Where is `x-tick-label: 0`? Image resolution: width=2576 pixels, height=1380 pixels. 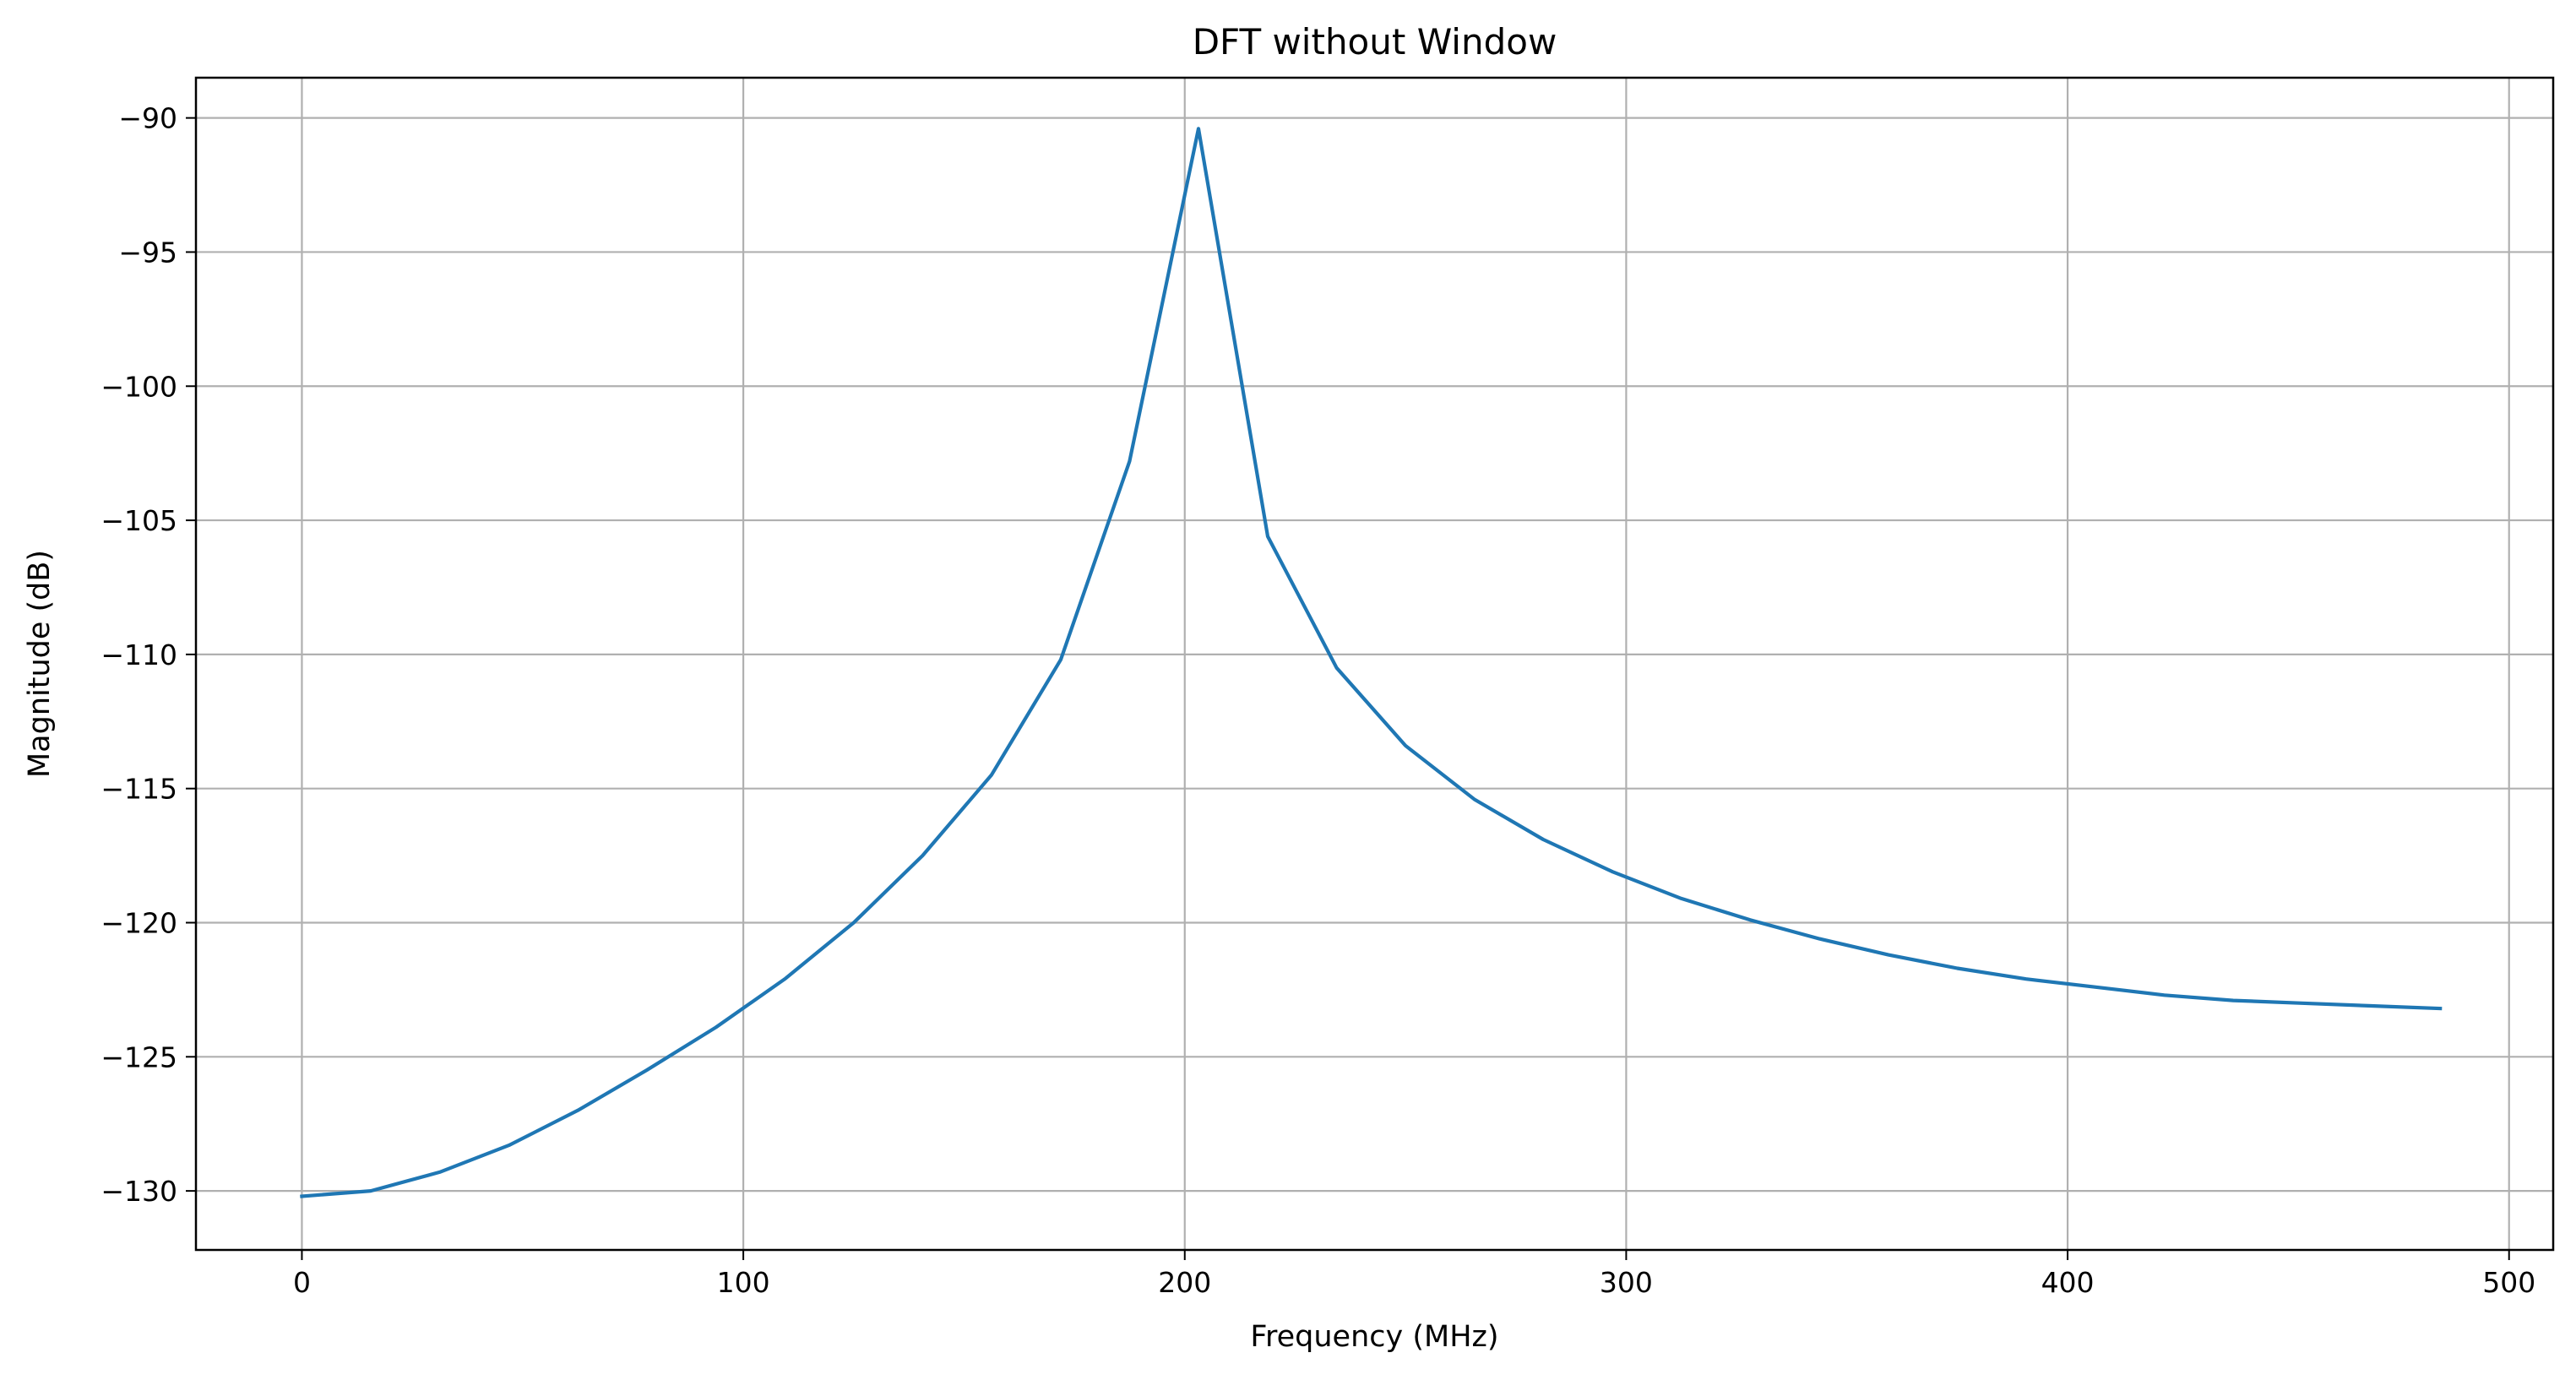
x-tick-label: 0 is located at coordinates (302, 1282).